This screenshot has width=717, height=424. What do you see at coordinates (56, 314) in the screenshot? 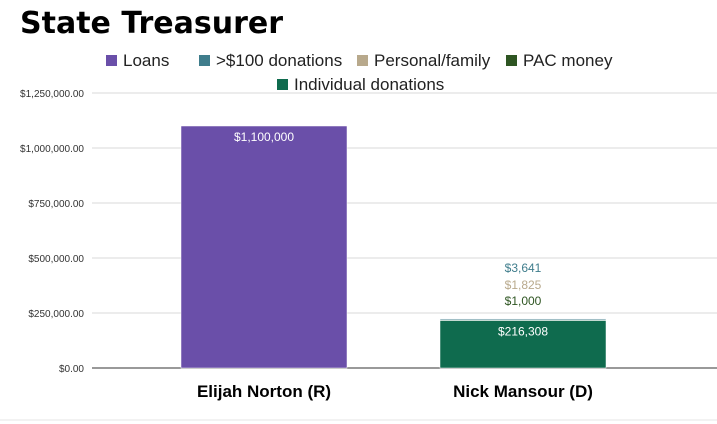
I see `y-tick-label: $250,000.00` at bounding box center [56, 314].